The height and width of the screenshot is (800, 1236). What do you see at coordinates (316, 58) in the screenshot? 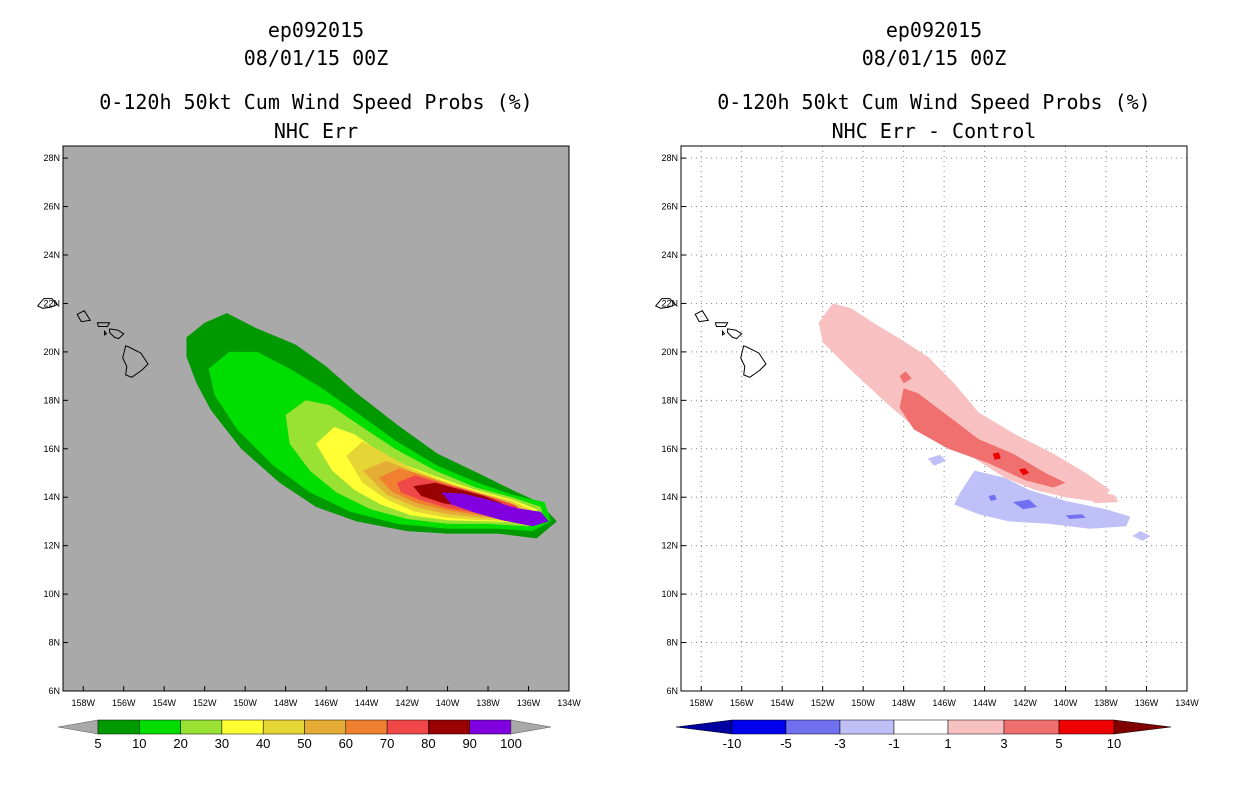
I see `left-title-date: 08/01/15 00Z` at bounding box center [316, 58].